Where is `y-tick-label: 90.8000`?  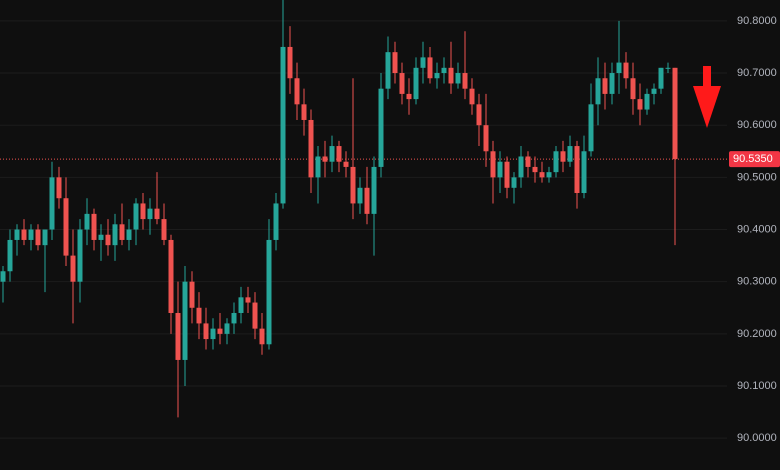 y-tick-label: 90.8000 is located at coordinates (757, 21).